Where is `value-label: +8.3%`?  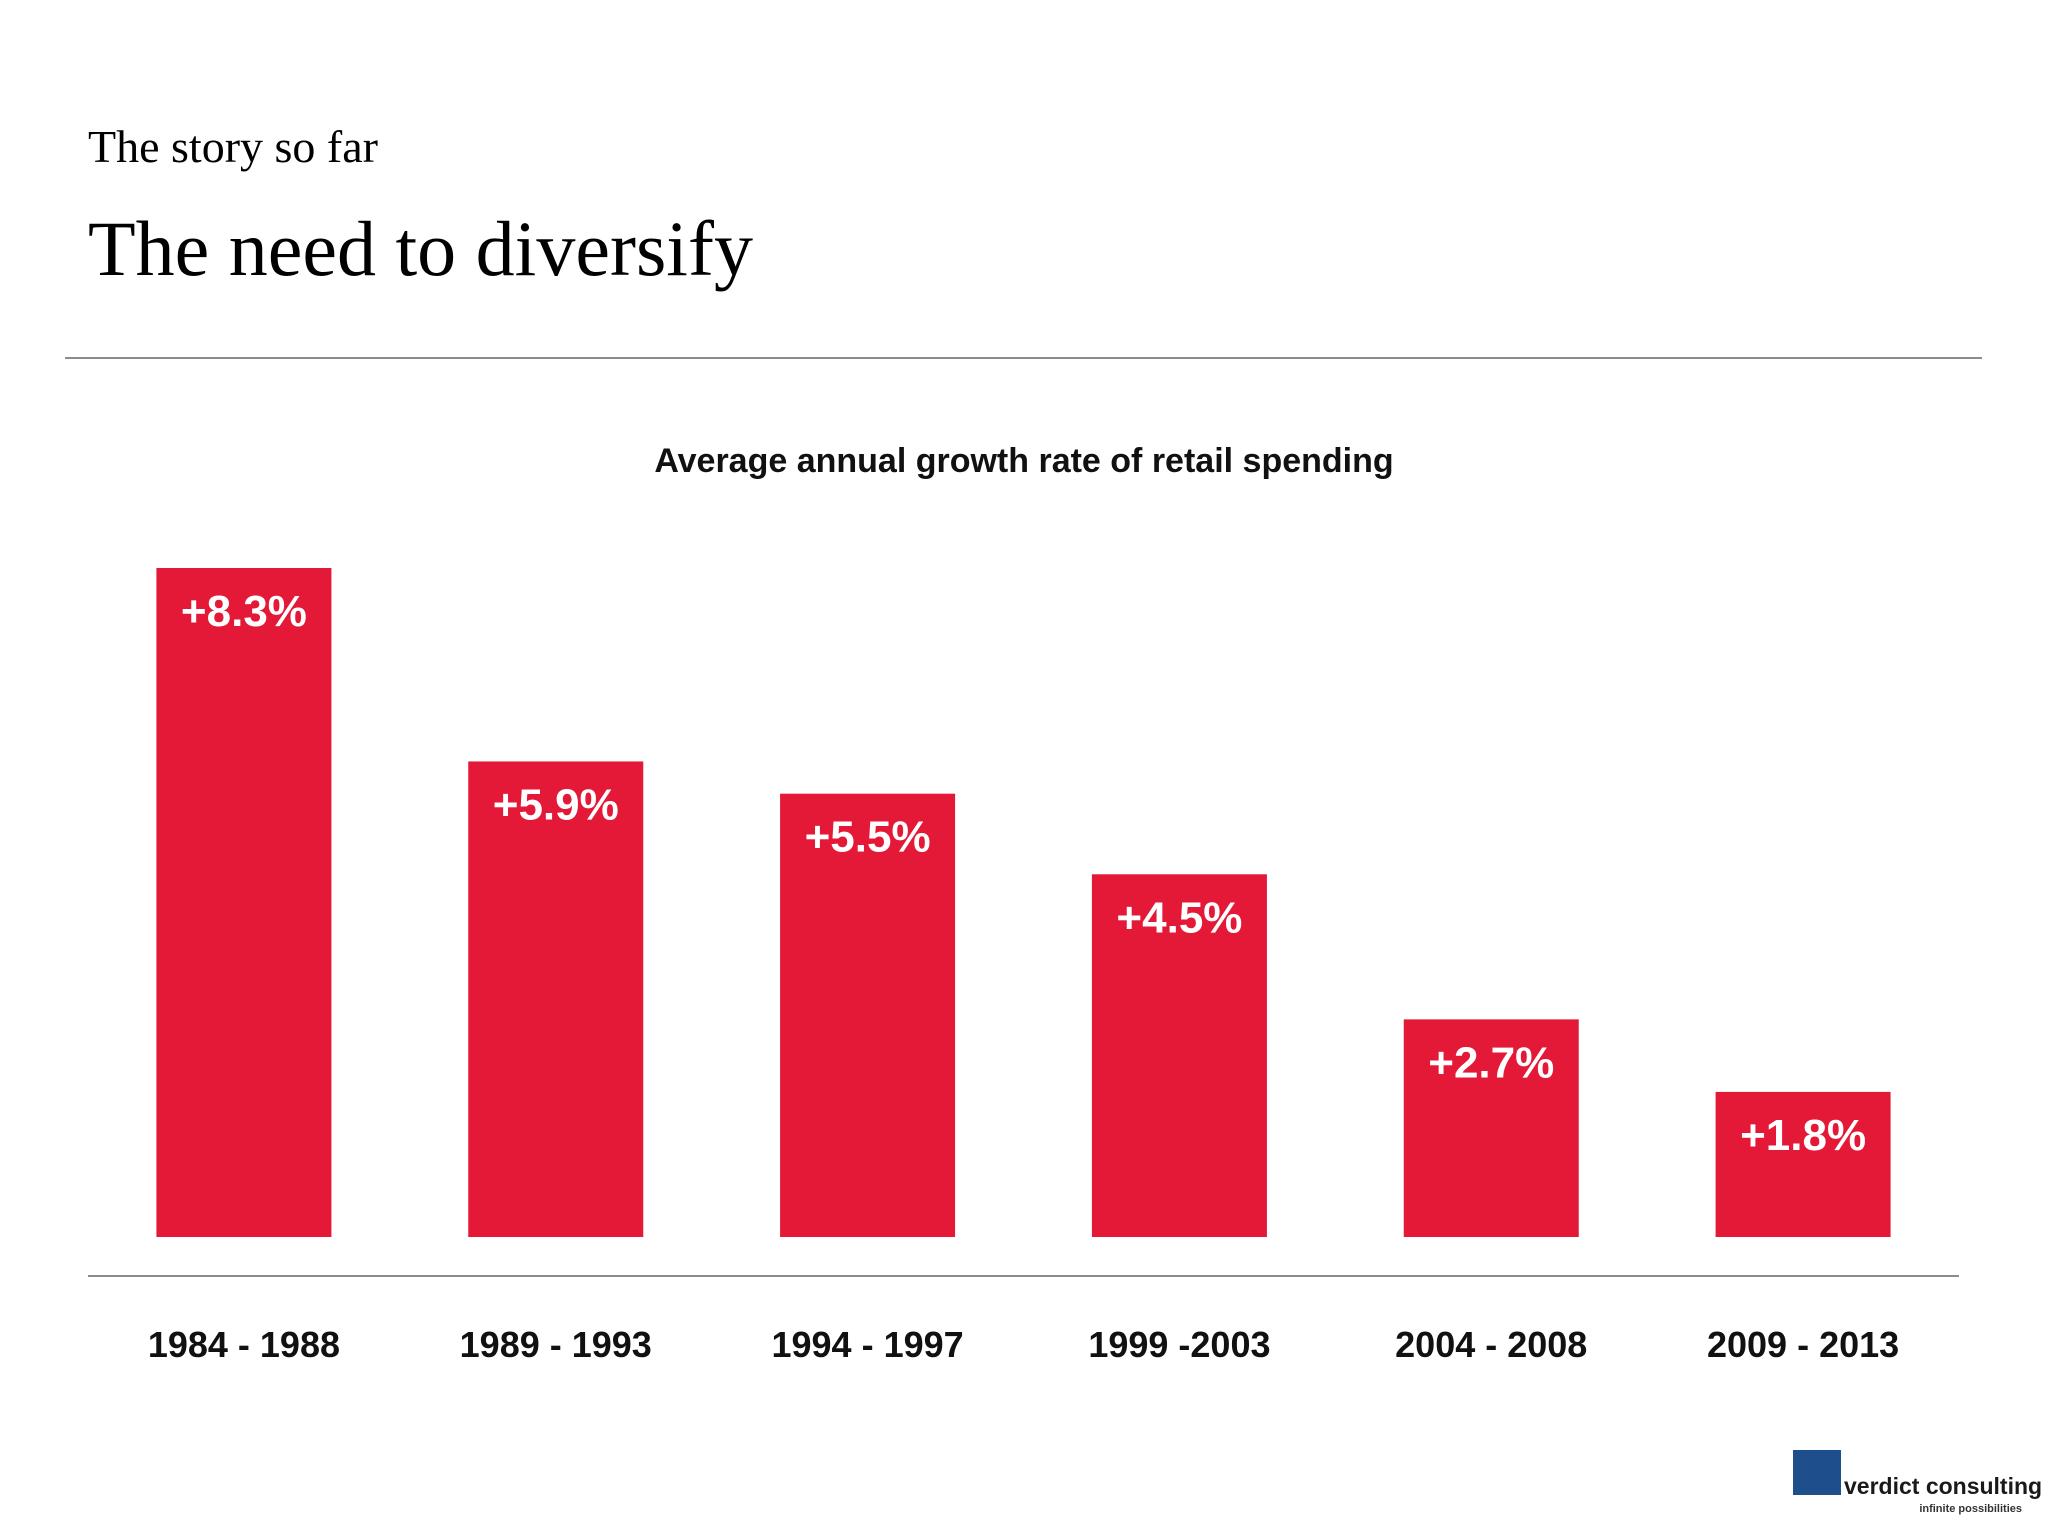
value-label: +8.3% is located at coordinates (244, 611).